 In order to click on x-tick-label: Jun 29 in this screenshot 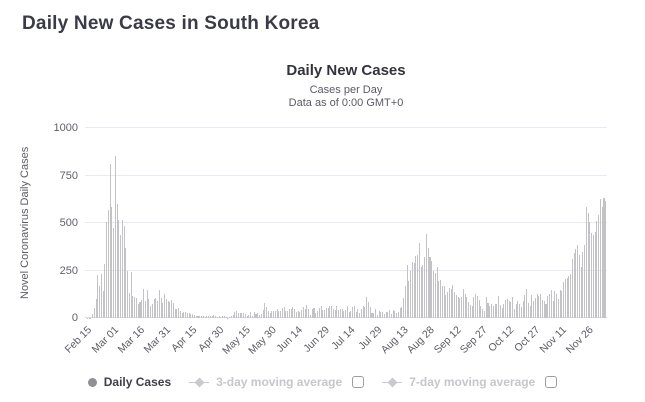, I will do `click(316, 339)`.